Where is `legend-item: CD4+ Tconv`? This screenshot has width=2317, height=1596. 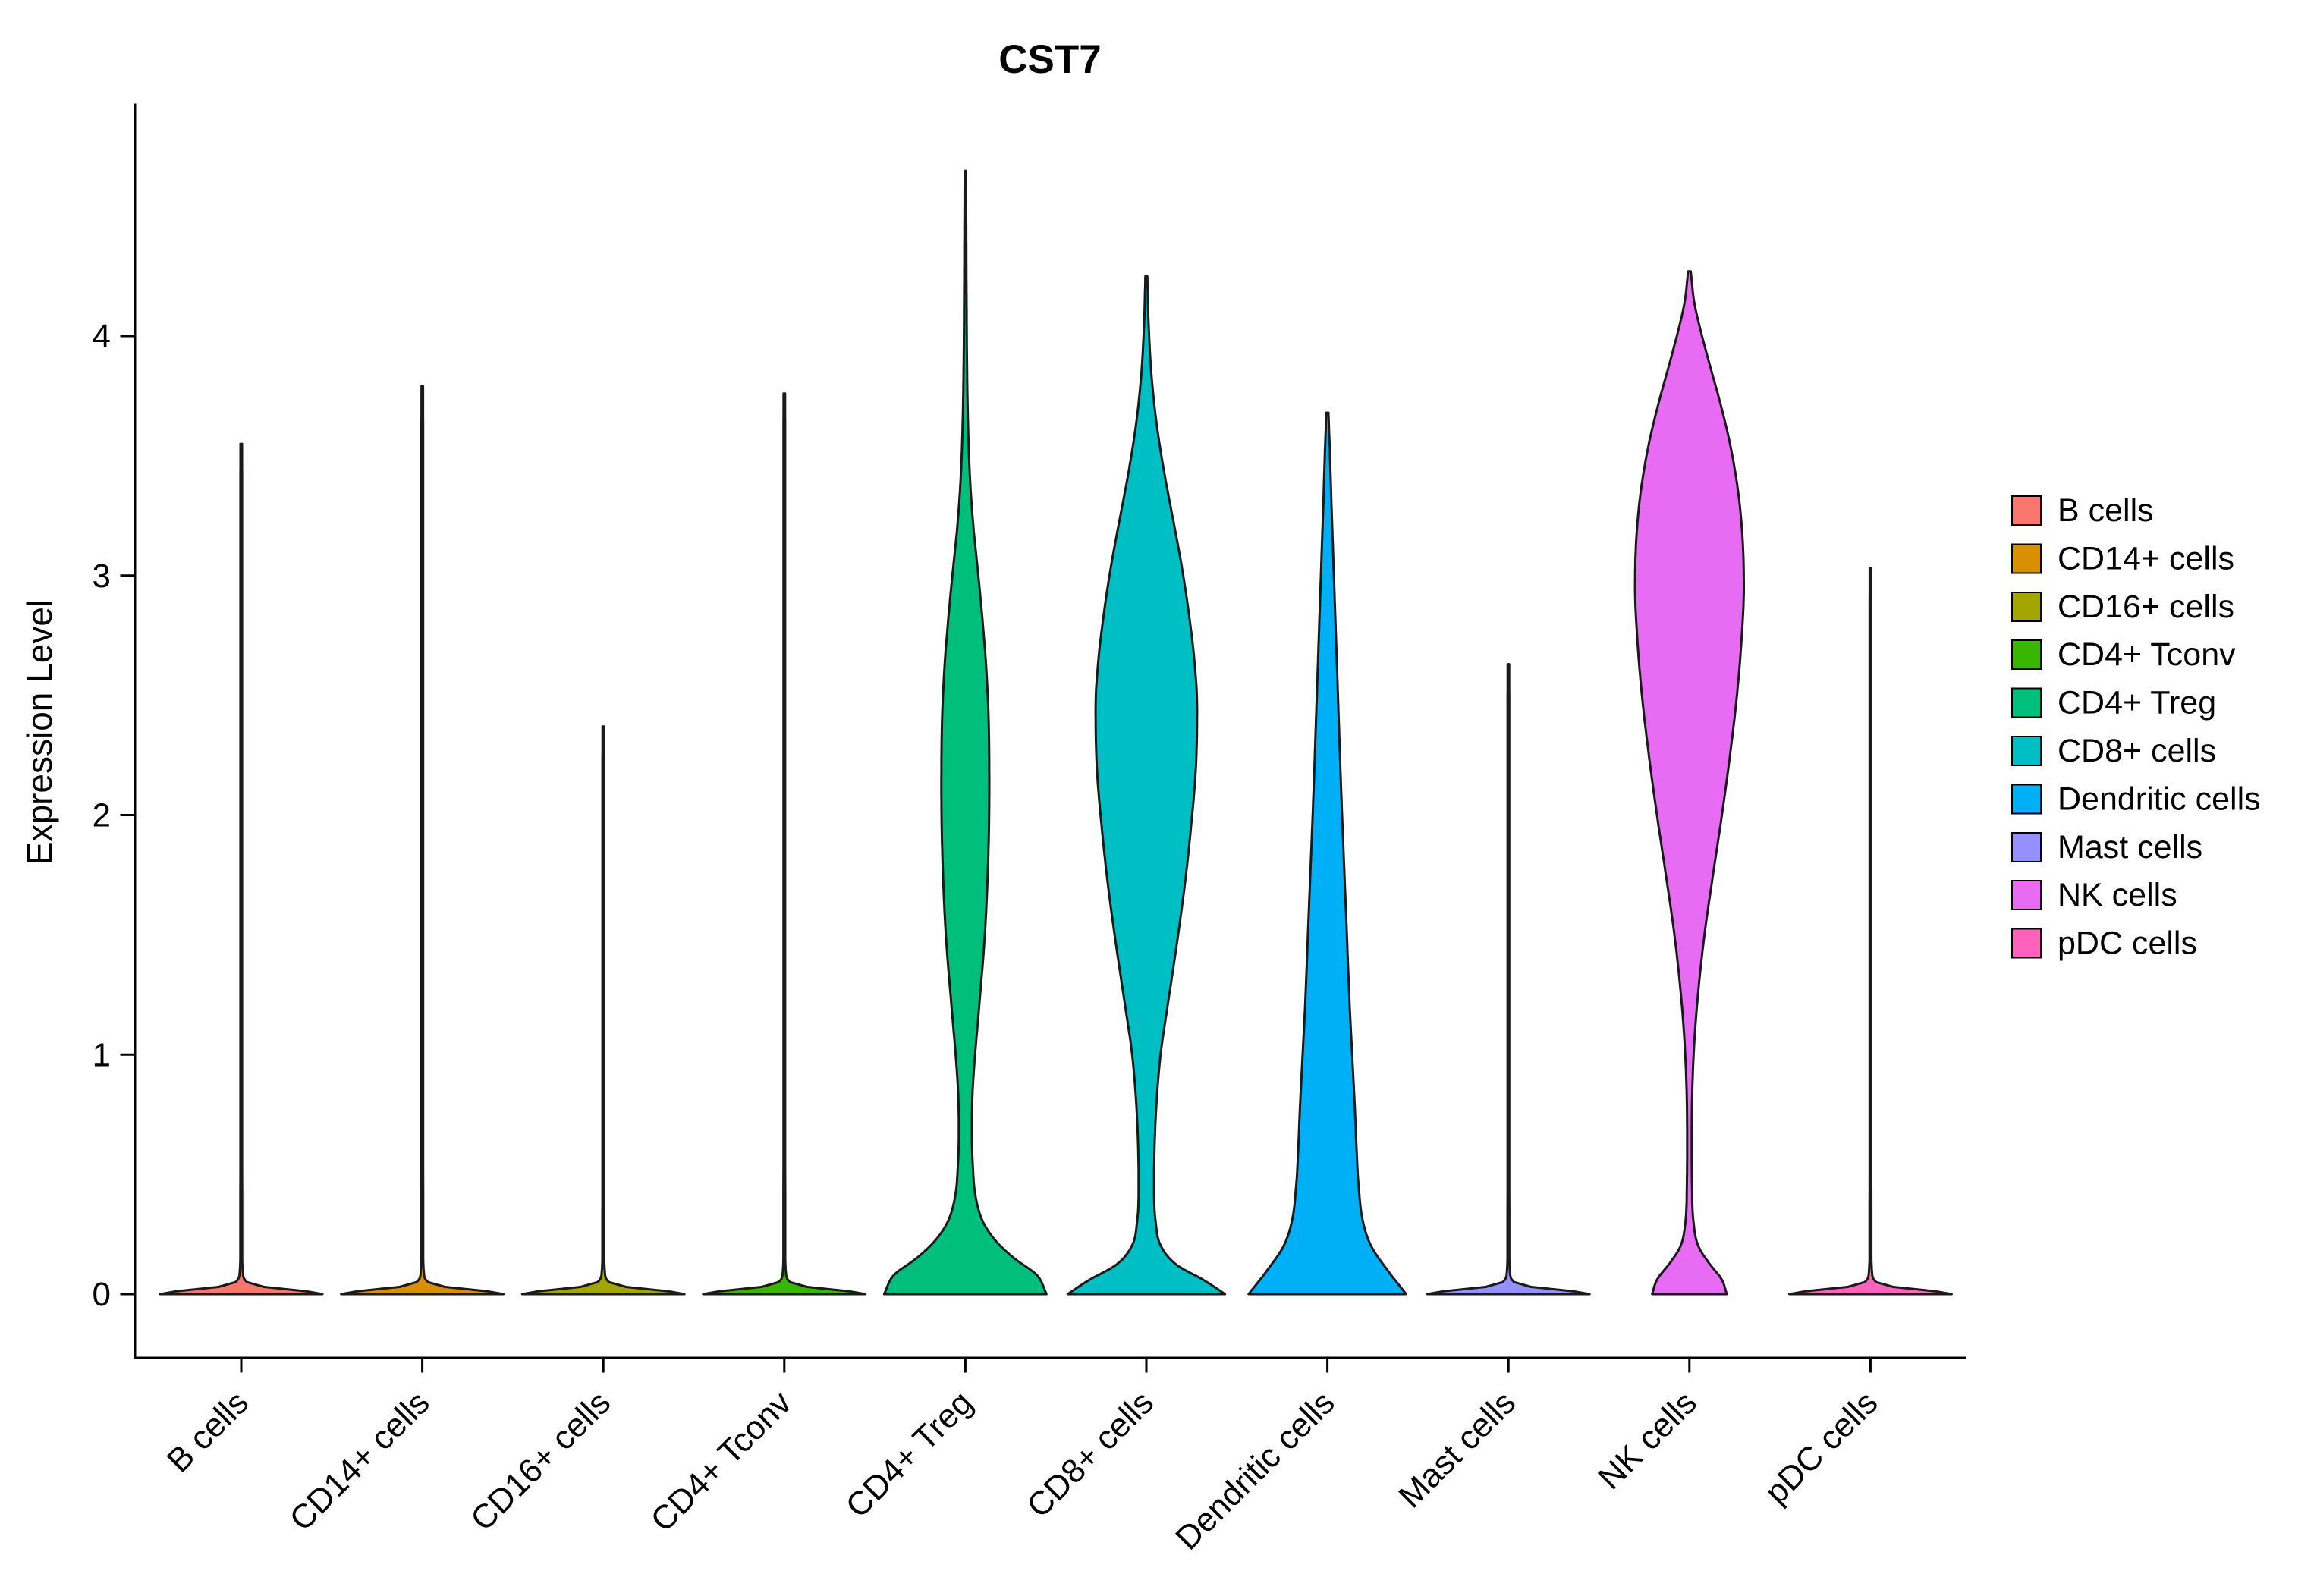
legend-item: CD4+ Tconv is located at coordinates (2123, 654).